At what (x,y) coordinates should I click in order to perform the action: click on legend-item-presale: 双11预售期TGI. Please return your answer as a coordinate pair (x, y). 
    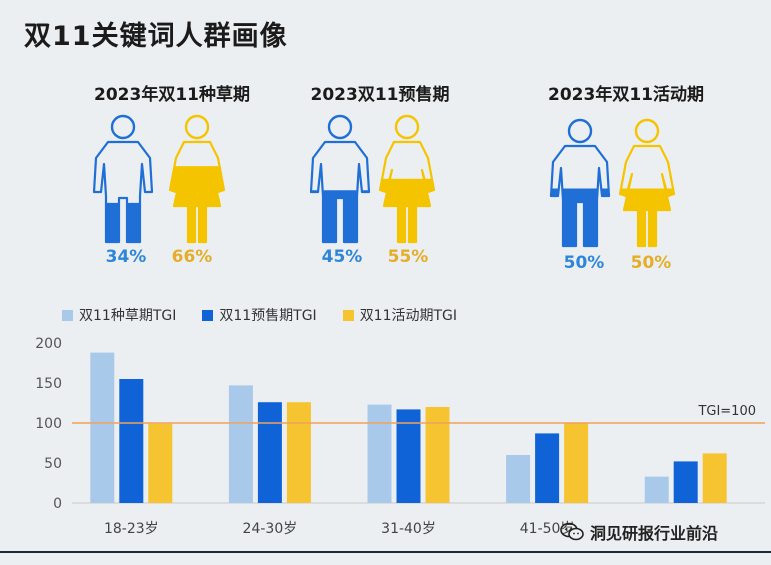
    Looking at the image, I should click on (259, 315).